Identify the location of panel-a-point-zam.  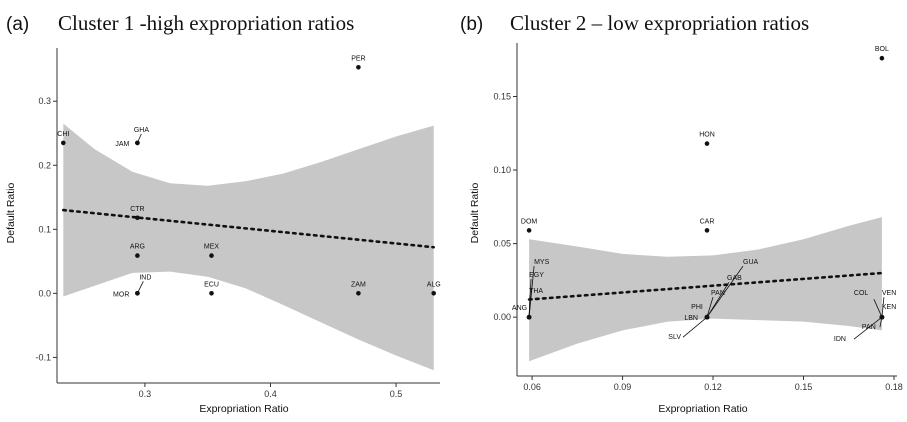
(358, 293).